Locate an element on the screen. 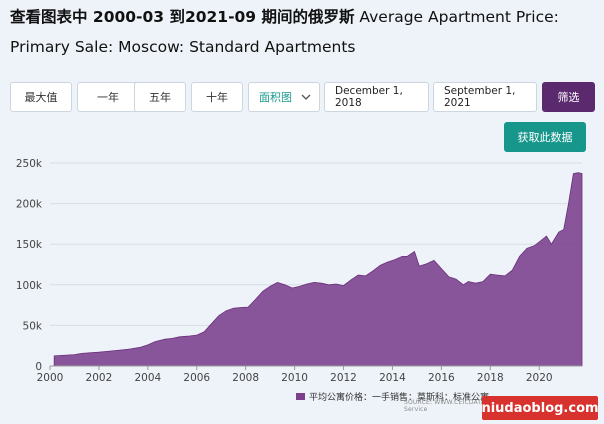 The width and height of the screenshot is (604, 424). end-date-input: September 1, 2021 is located at coordinates (485, 97).